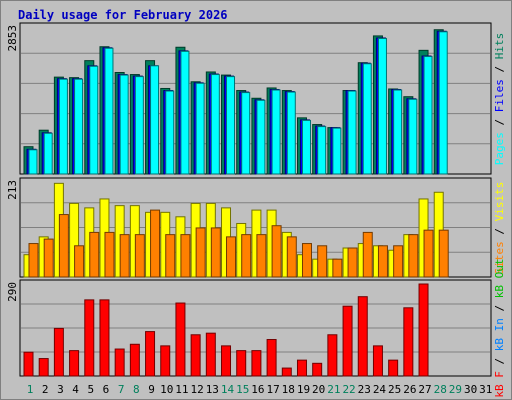 The width and height of the screenshot is (512, 400). What do you see at coordinates (348, 389) in the screenshot?
I see `x-tick-label-day-22: 22` at bounding box center [348, 389].